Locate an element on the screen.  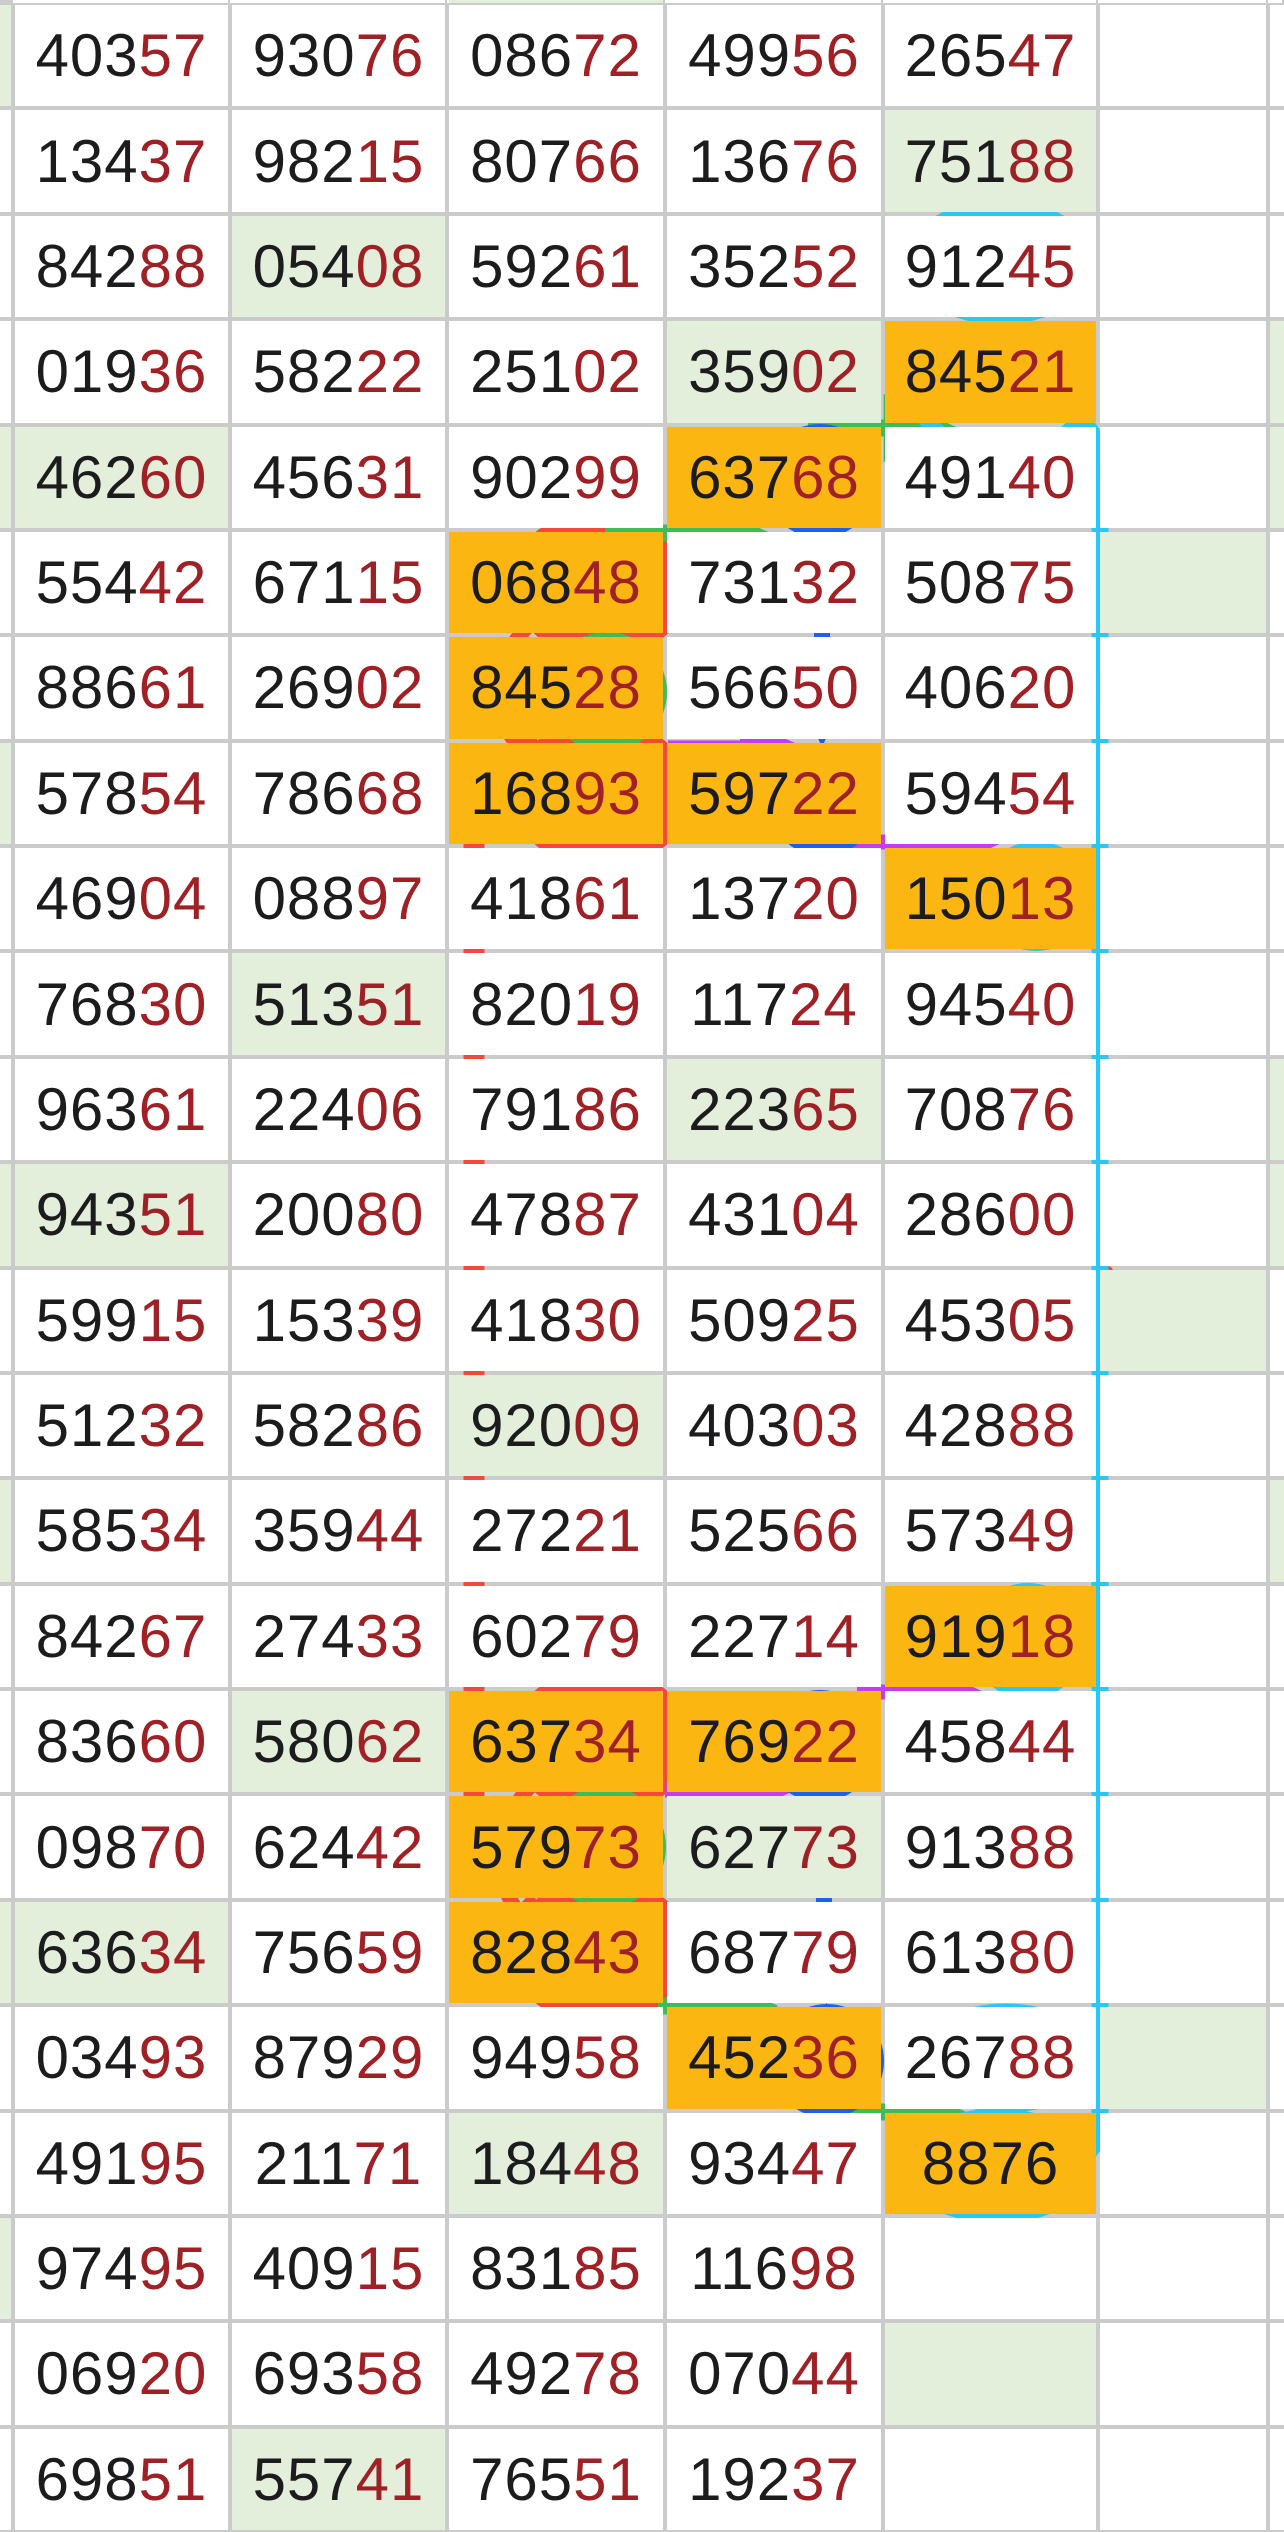
digits-black-part: 949 is located at coordinates (522, 2058).